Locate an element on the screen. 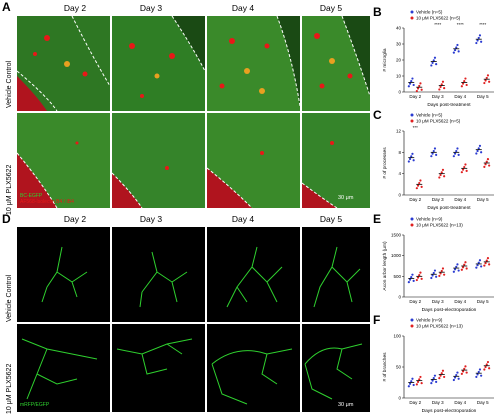 The width and height of the screenshot is (500, 414). legend-label: 10 μM PLX5622 (n=13) is located at coordinates (439, 326).